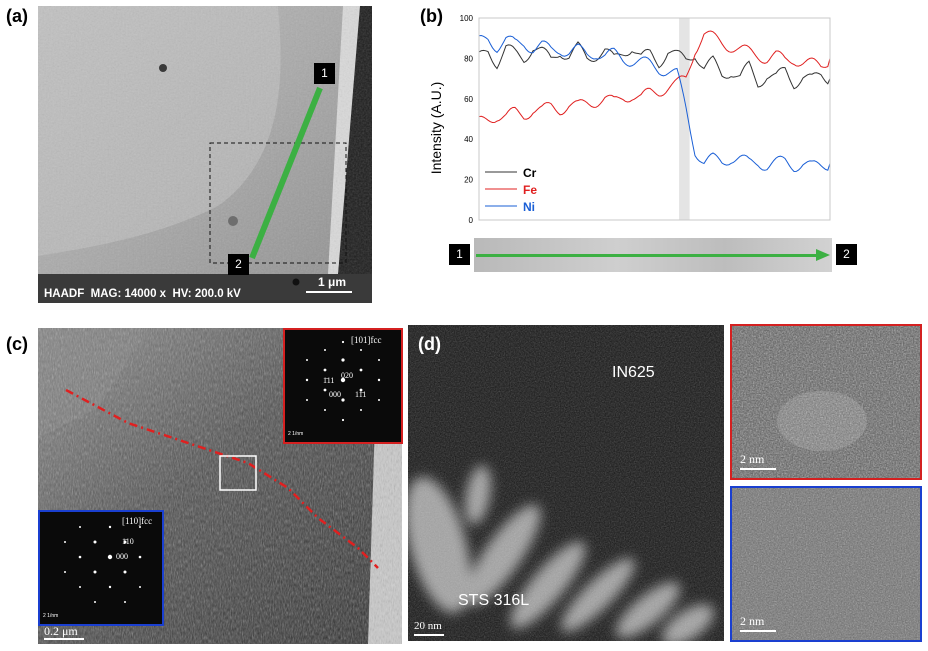 The height and width of the screenshot is (651, 928). Describe the element at coordinates (633, 372) in the screenshot. I see `label-in625: IN625` at that location.